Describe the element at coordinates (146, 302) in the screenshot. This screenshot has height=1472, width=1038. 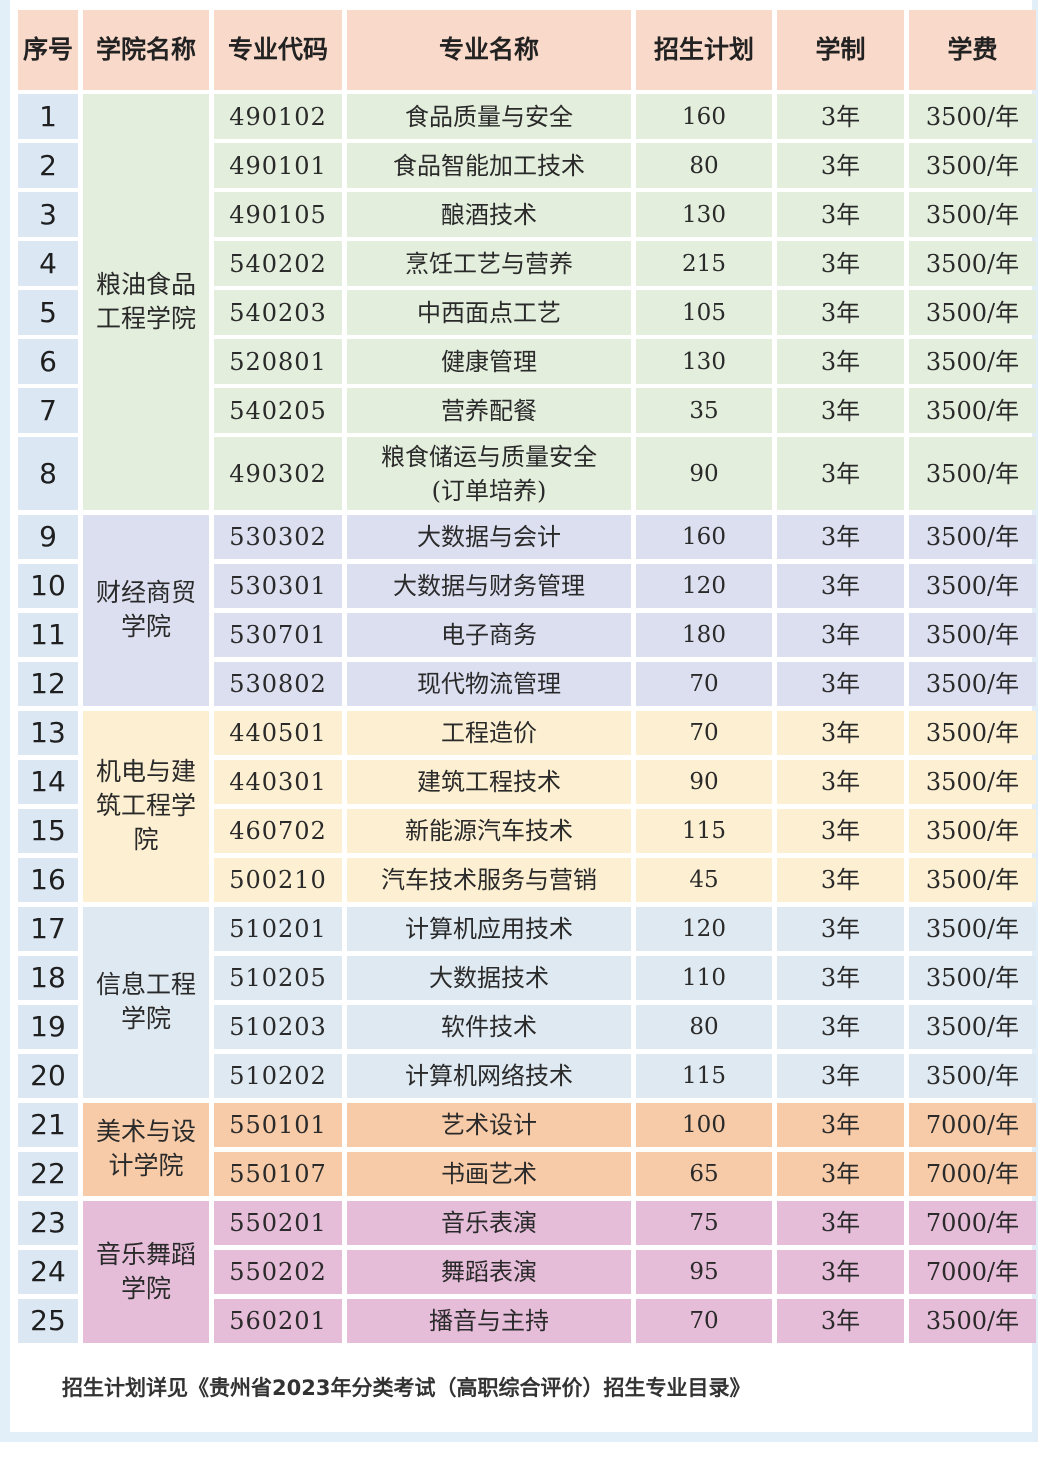
I see `department-cell: 粮油食品 工程学院` at that location.